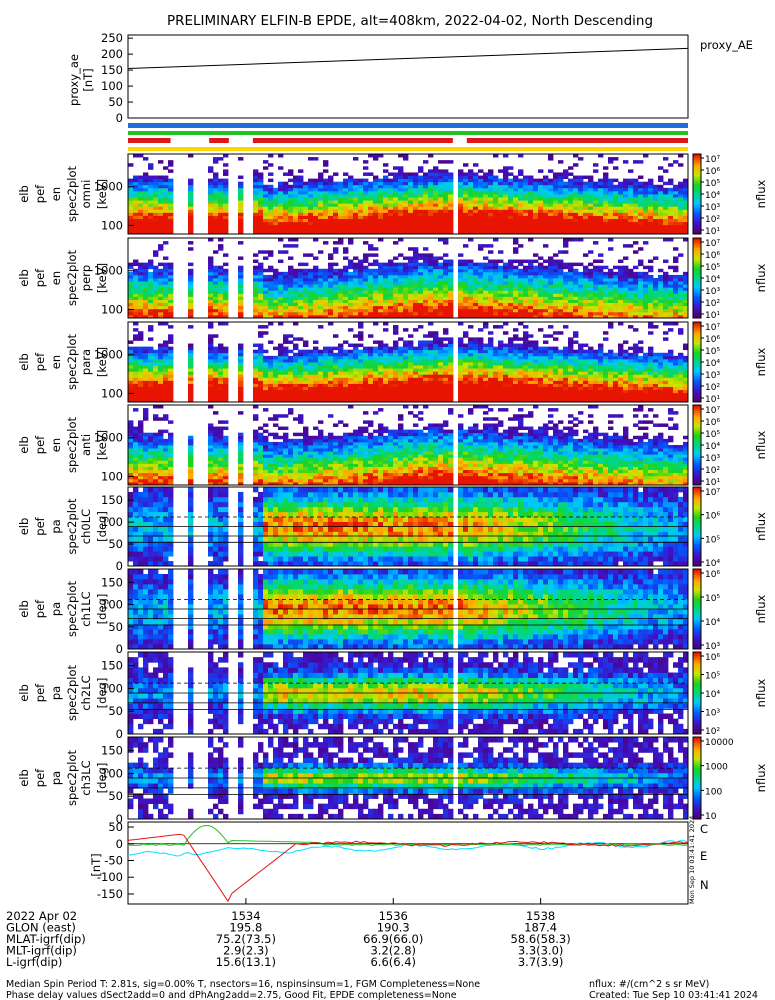 The height and width of the screenshot is (1000, 775). I want to click on colorbar-tick-label: 10³, so click(712, 208).